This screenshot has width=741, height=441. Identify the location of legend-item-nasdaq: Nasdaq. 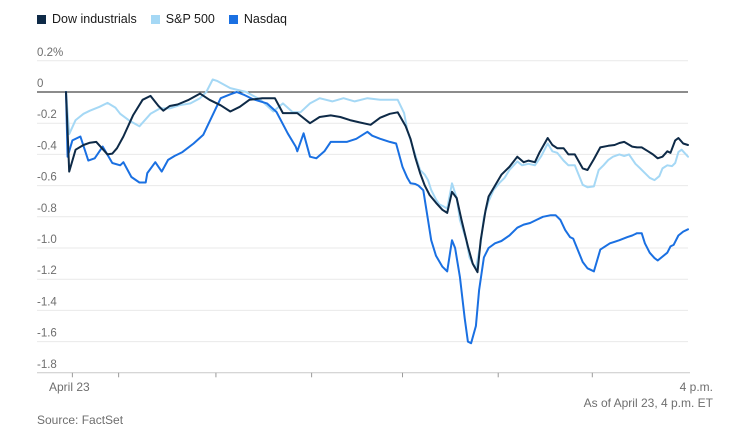
(257, 19).